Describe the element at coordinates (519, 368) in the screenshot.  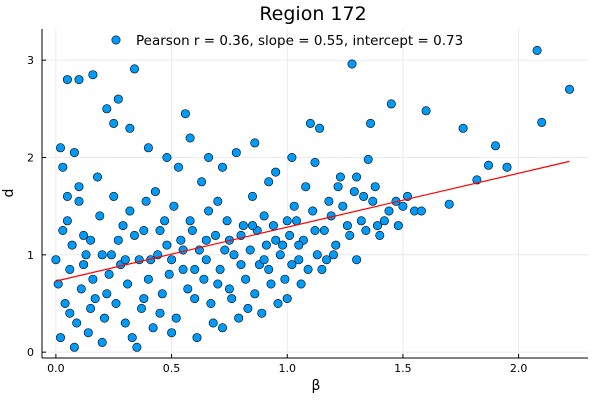
I see `x-tick-label: 2.0` at that location.